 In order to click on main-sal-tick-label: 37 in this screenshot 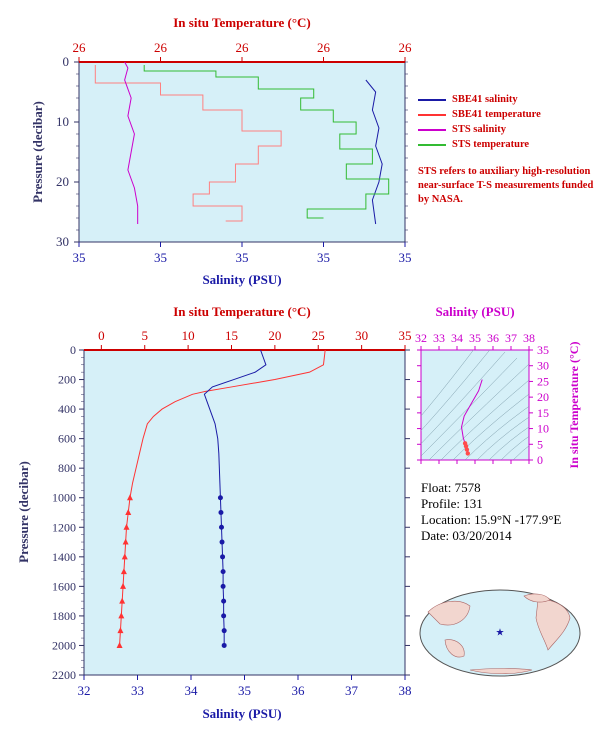, I will do `click(352, 690)`.